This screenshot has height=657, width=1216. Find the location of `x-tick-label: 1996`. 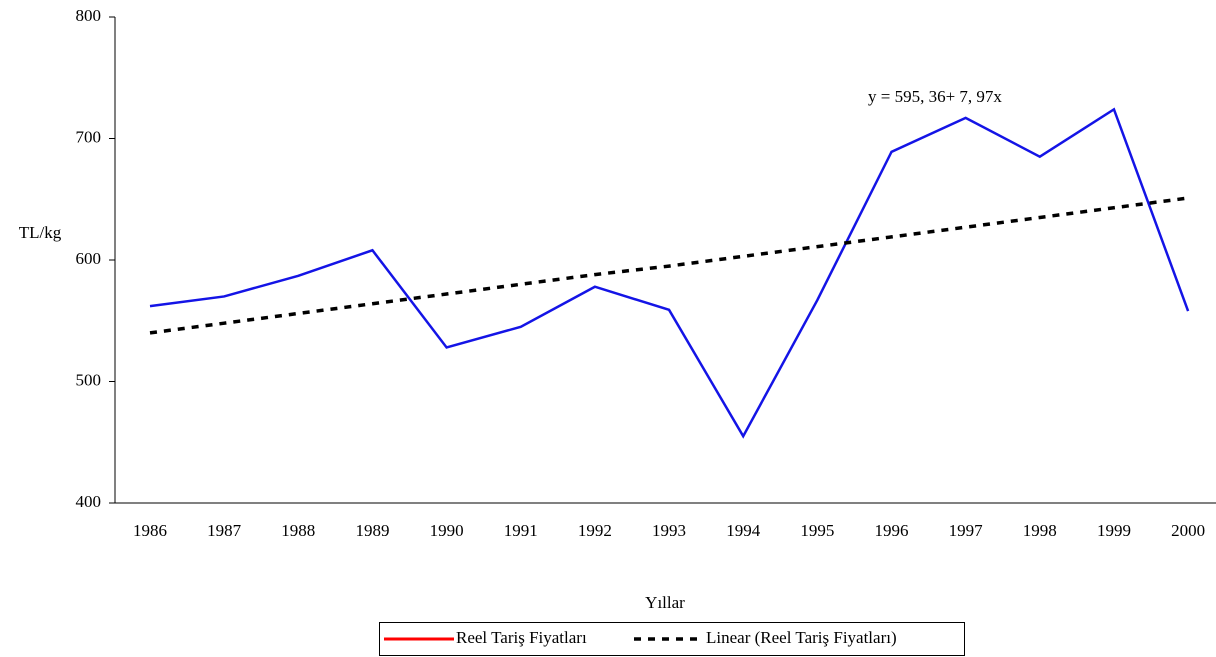

x-tick-label: 1996 is located at coordinates (892, 530).